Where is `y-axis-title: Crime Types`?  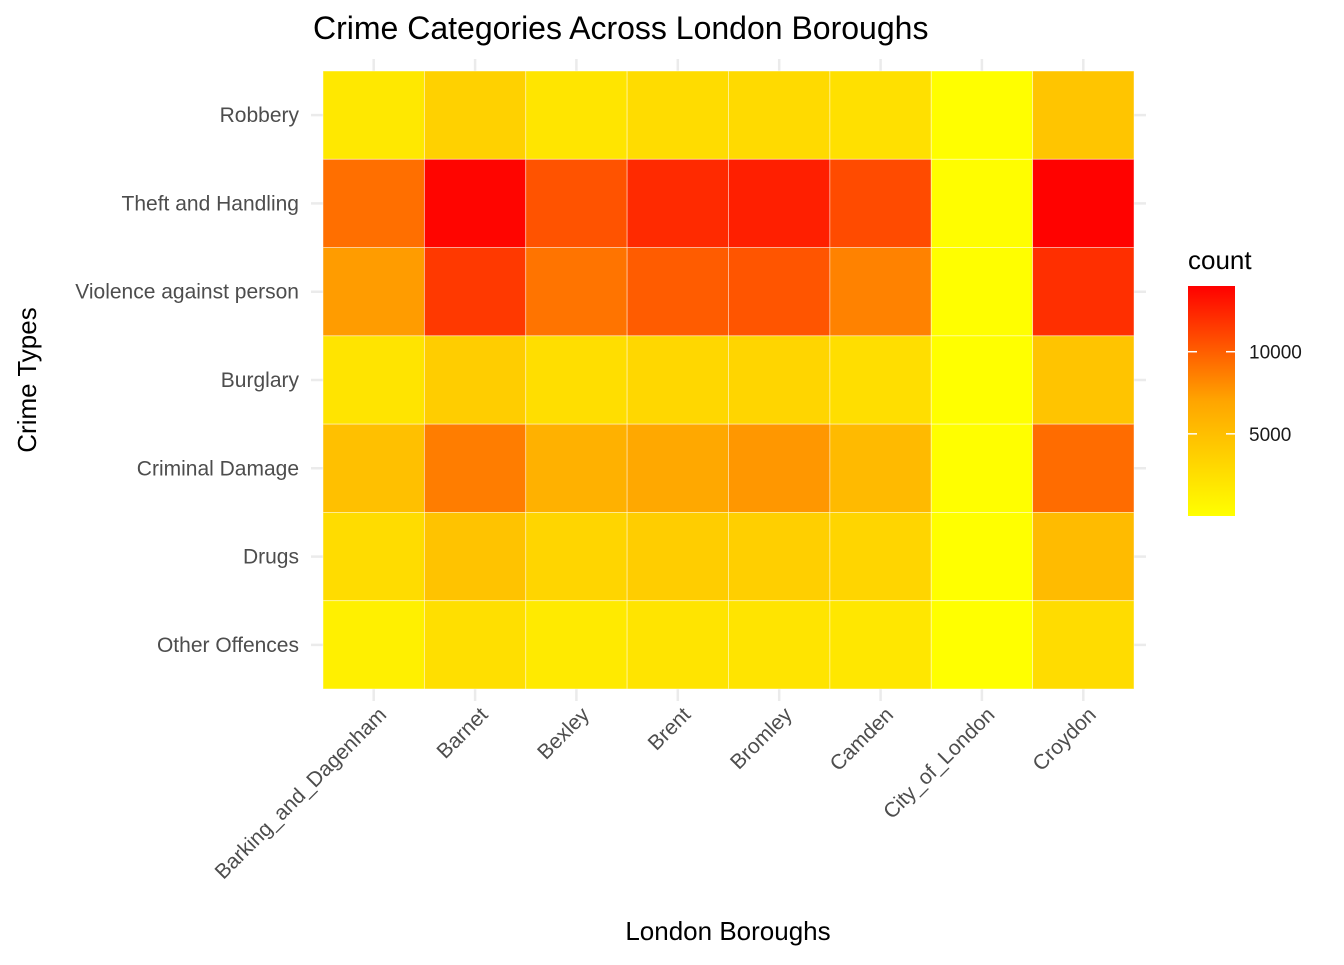 y-axis-title: Crime Types is located at coordinates (27, 379).